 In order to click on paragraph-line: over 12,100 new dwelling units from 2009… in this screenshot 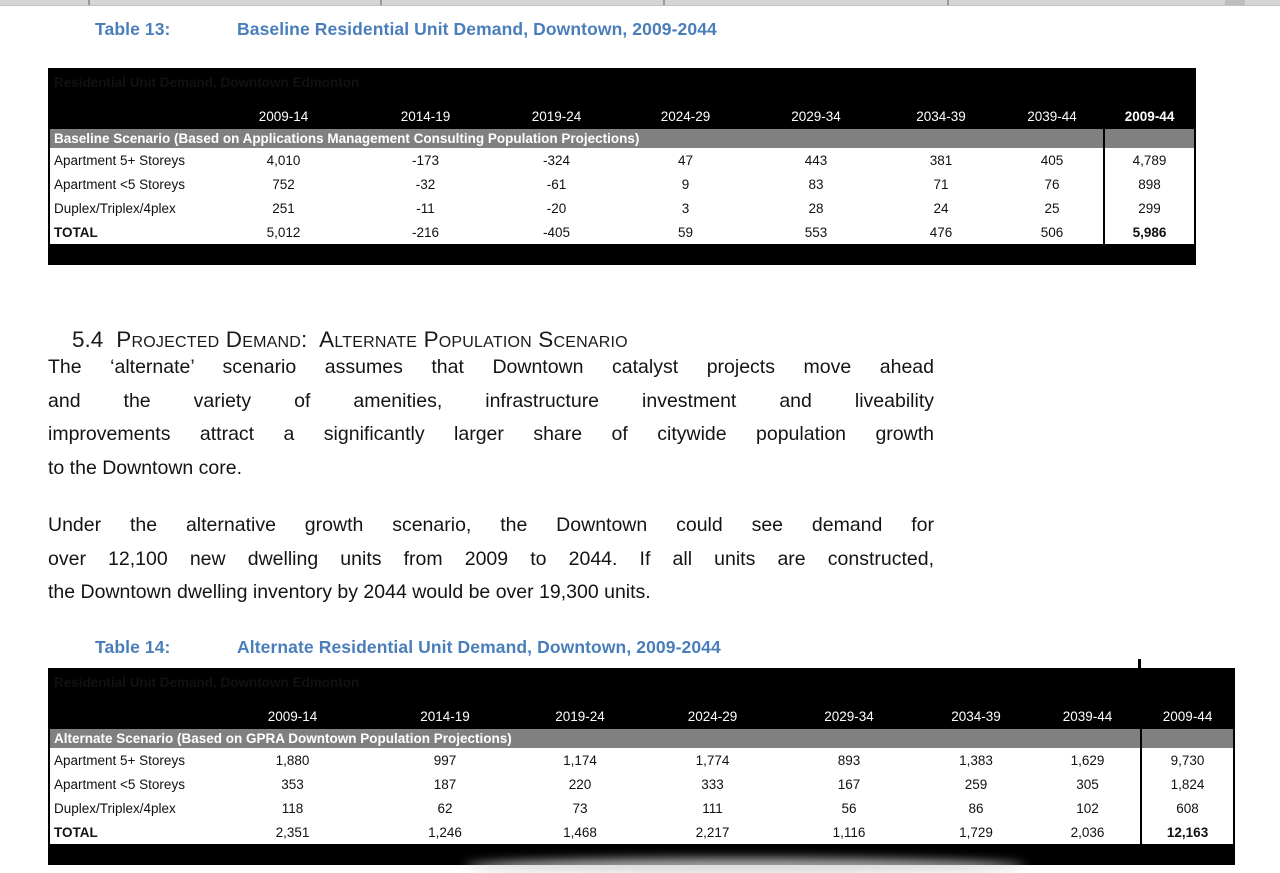, I will do `click(491, 558)`.